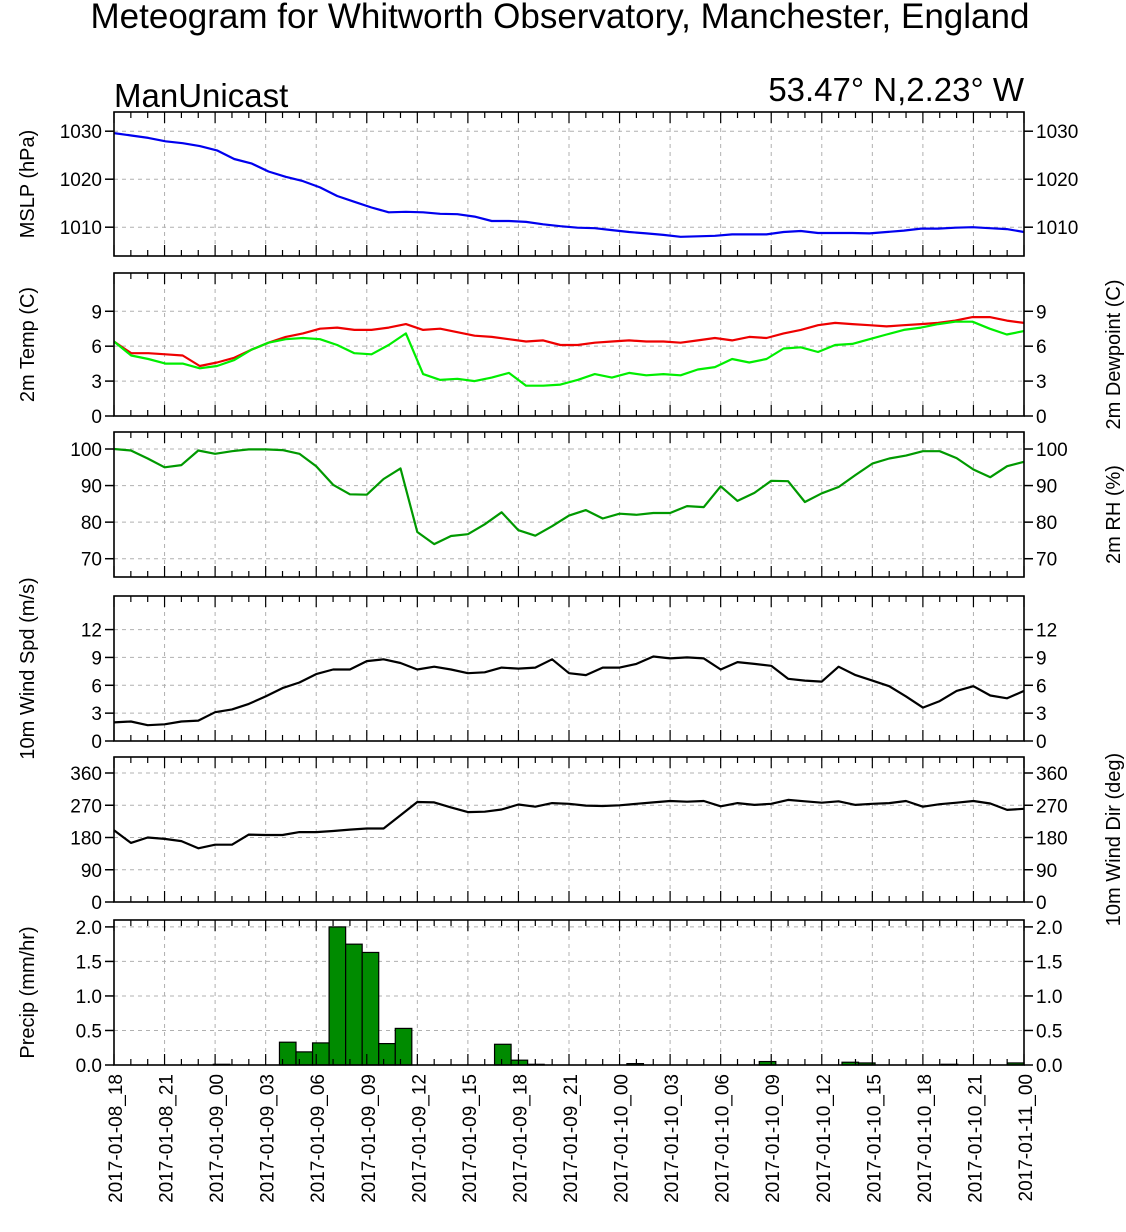 This screenshot has width=1126, height=1232. I want to click on y-tick-label-right: 0.0, so click(1049, 1066).